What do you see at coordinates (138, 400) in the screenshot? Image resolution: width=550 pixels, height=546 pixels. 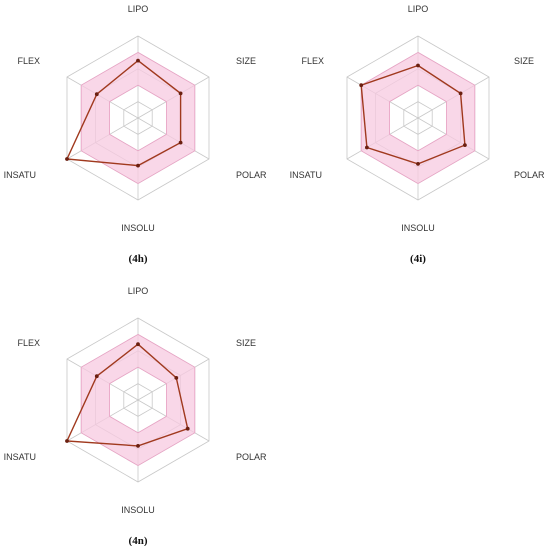 I see `optimal-range-band` at bounding box center [138, 400].